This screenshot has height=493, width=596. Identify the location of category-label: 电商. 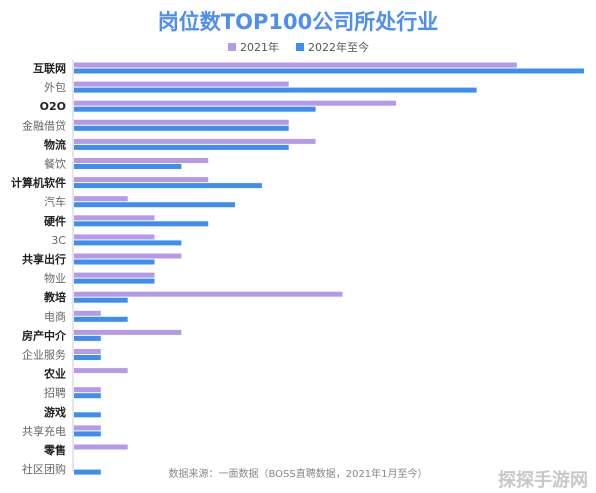
(55, 316).